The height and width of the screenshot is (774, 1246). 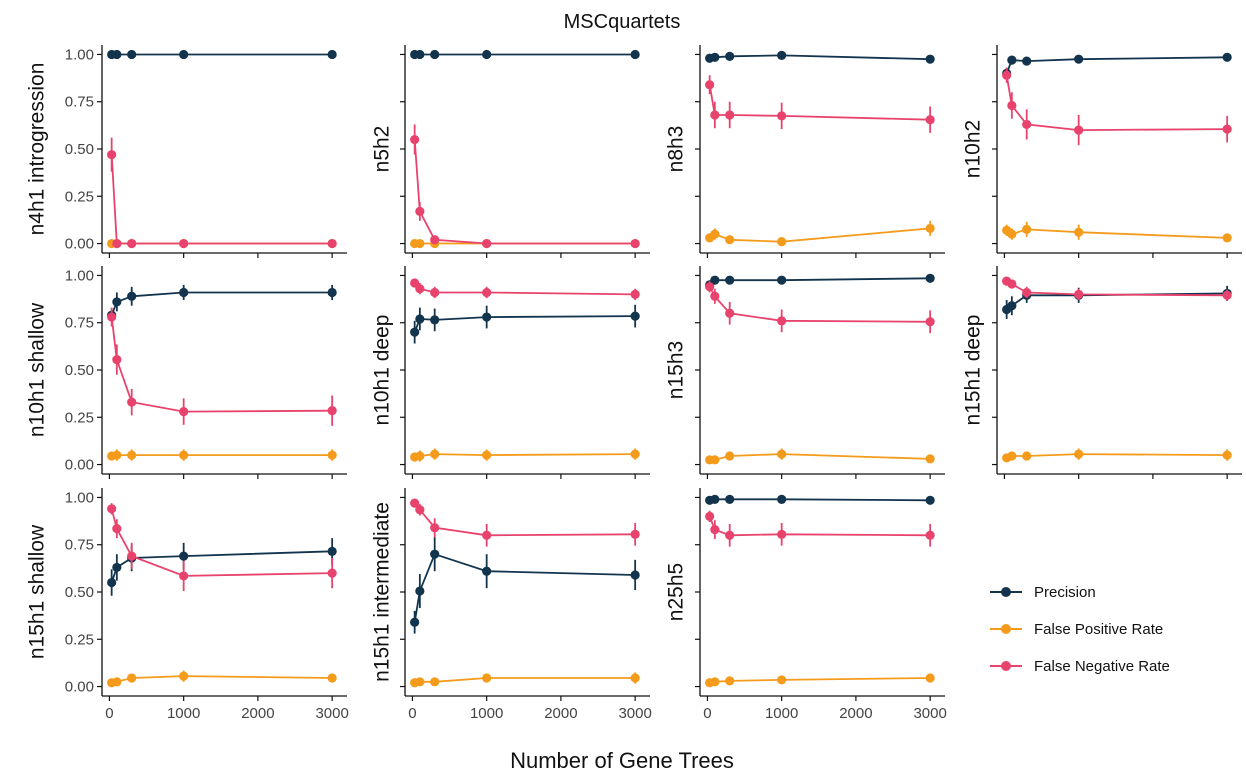 I want to click on panel-label: n4h1 introgression, so click(x=37, y=149).